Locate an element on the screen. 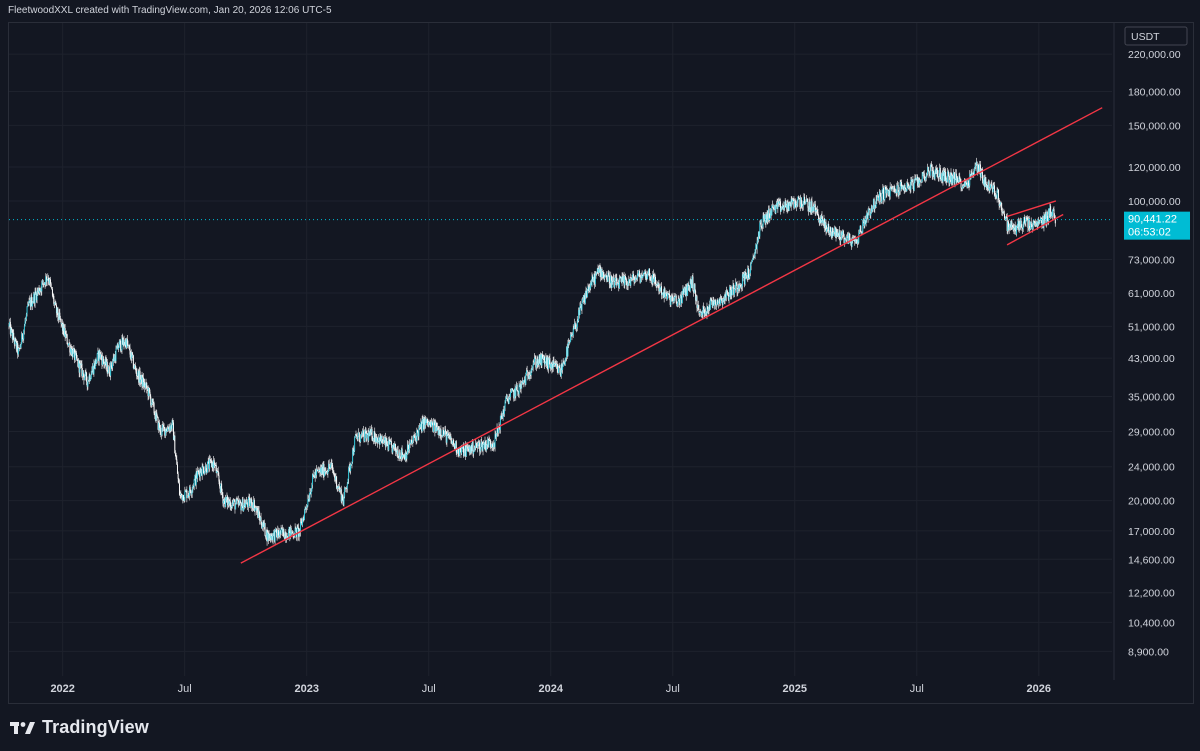 The image size is (1200, 751). y-tick-label: 220,000.00 is located at coordinates (1154, 55).